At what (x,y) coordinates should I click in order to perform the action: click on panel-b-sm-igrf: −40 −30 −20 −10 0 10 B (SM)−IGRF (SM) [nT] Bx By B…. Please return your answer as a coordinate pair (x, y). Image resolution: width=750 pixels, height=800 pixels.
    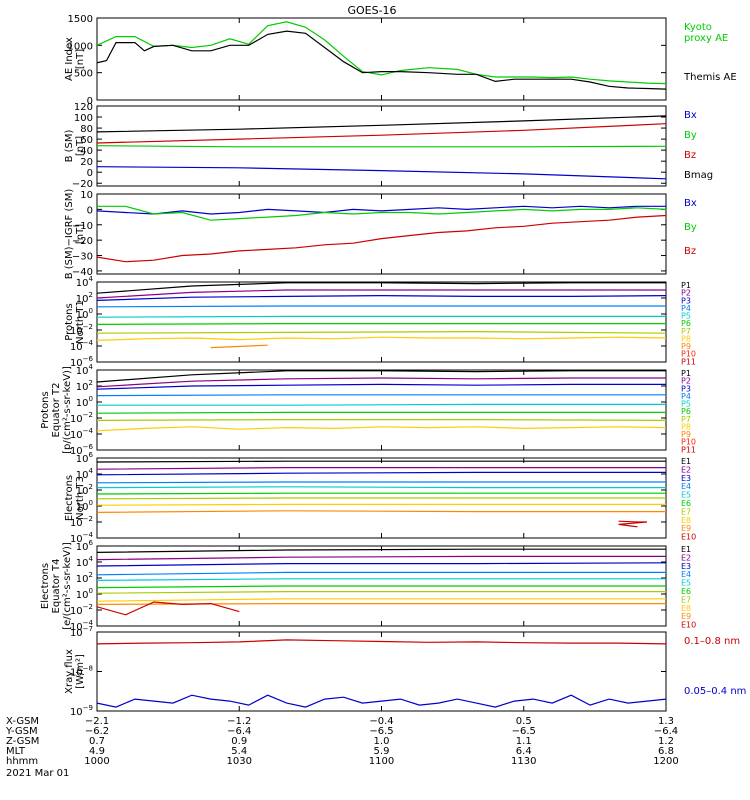
    Looking at the image, I should click on (380, 234).